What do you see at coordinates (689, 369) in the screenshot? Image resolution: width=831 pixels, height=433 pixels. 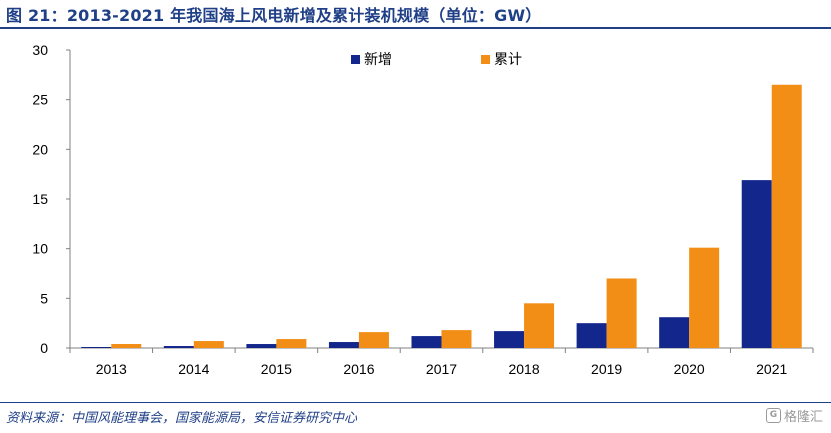 I see `x-tick-label: 2020` at bounding box center [689, 369].